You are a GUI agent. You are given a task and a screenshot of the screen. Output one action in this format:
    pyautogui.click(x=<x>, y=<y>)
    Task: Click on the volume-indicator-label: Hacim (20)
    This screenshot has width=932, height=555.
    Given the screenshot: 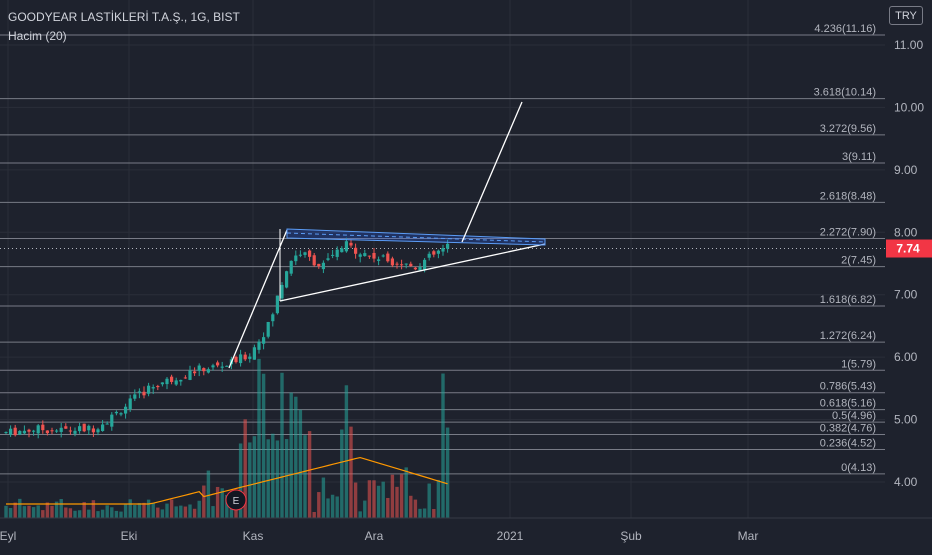 What is the action you would take?
    pyautogui.click(x=37, y=36)
    